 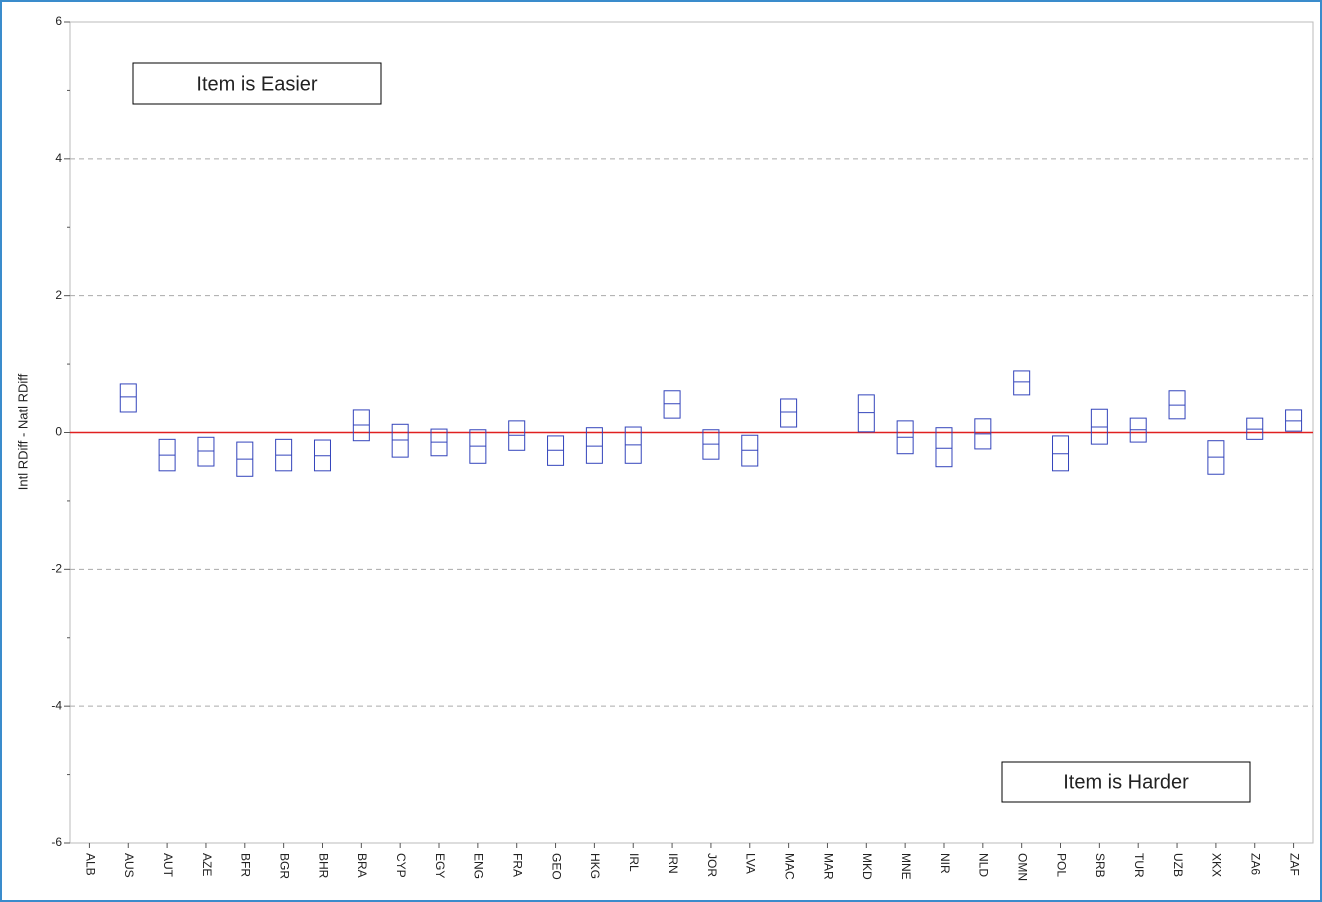 What do you see at coordinates (284, 866) in the screenshot?
I see `x-tick-label: BGR` at bounding box center [284, 866].